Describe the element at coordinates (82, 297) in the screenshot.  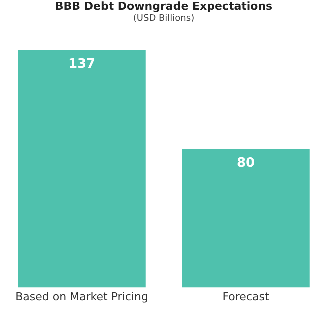
I see `x-tick-label: Based on Market Pricing` at that location.